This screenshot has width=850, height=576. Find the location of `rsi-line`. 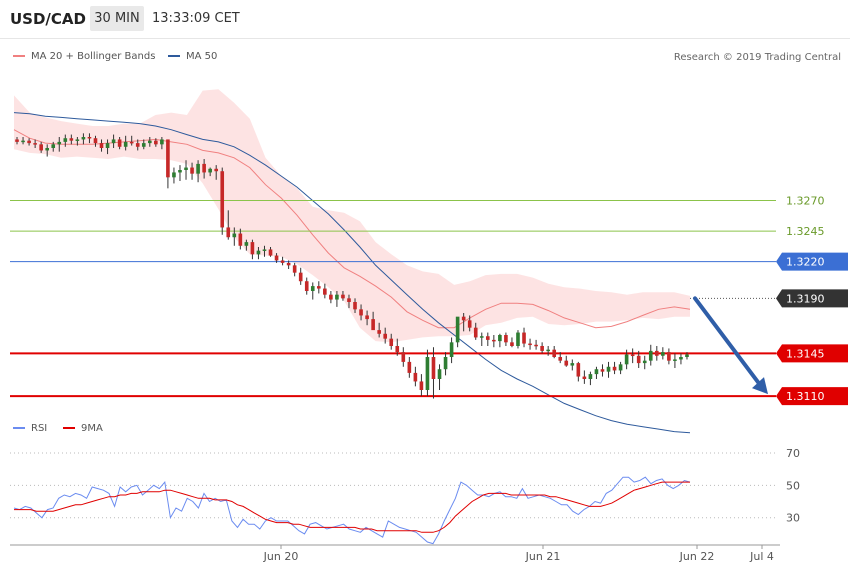

rsi-line is located at coordinates (352, 510).